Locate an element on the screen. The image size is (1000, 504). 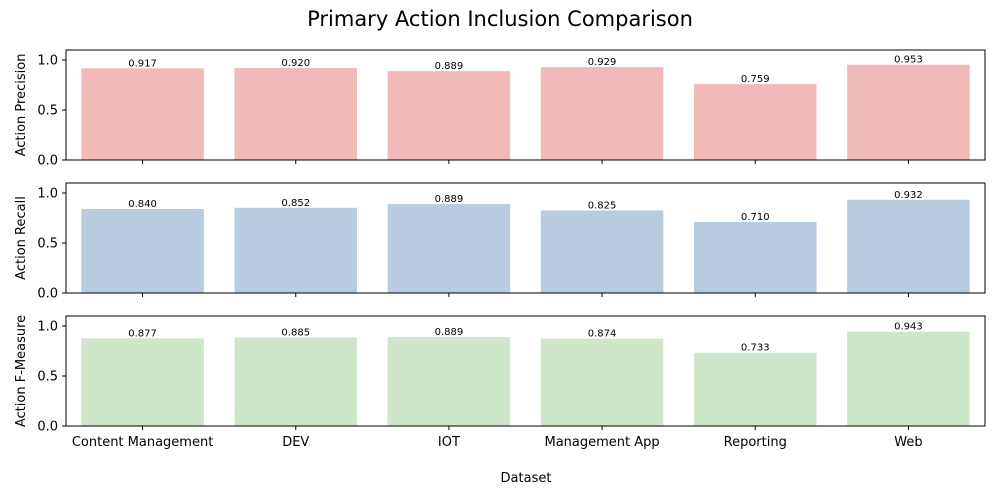
value-label-2-1: 0.840 is located at coordinates (142, 204).